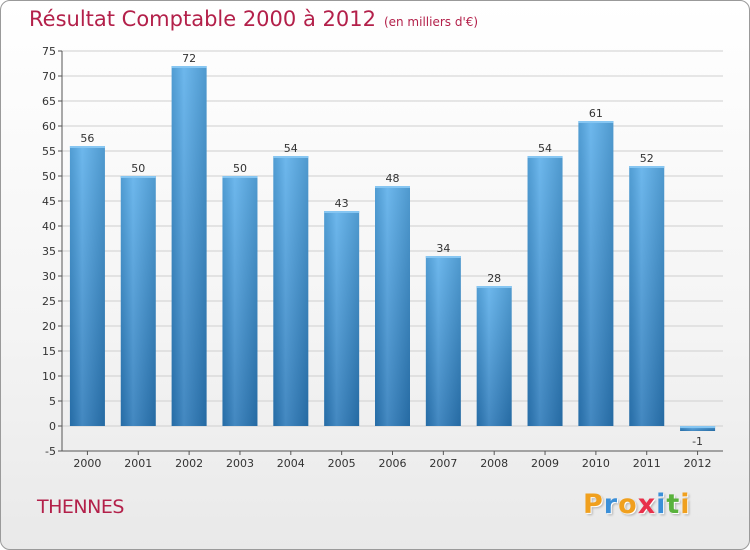 The height and width of the screenshot is (550, 750). Describe the element at coordinates (49, 276) in the screenshot. I see `y-tick-label: 30` at that location.